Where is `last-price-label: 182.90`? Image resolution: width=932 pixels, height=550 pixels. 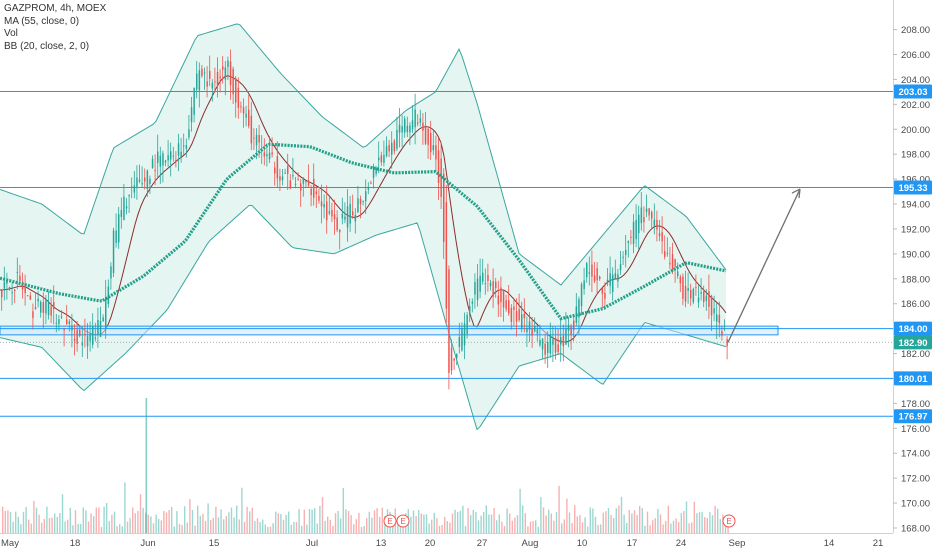
last-price-label: 182.90 is located at coordinates (912, 343).